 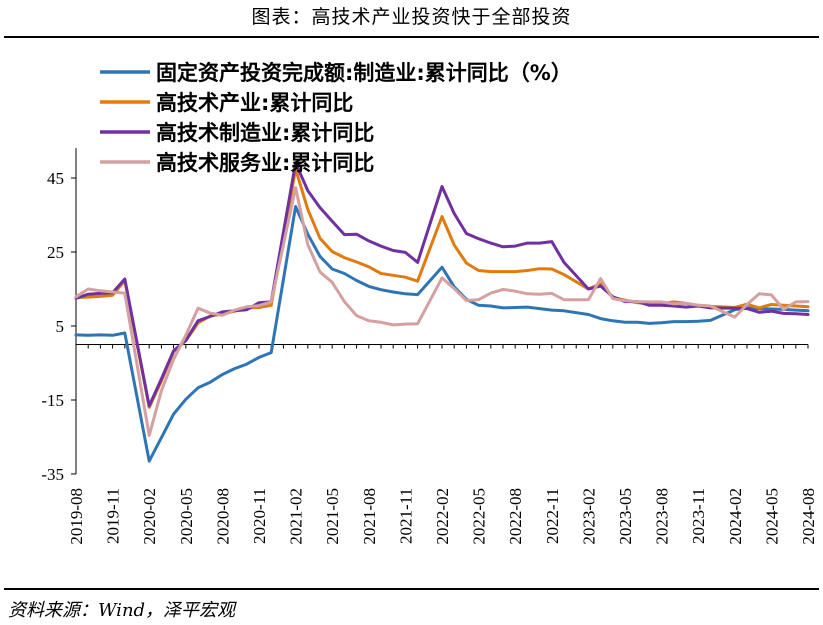 I want to click on y-tick-label: -35, so click(x=52, y=474).